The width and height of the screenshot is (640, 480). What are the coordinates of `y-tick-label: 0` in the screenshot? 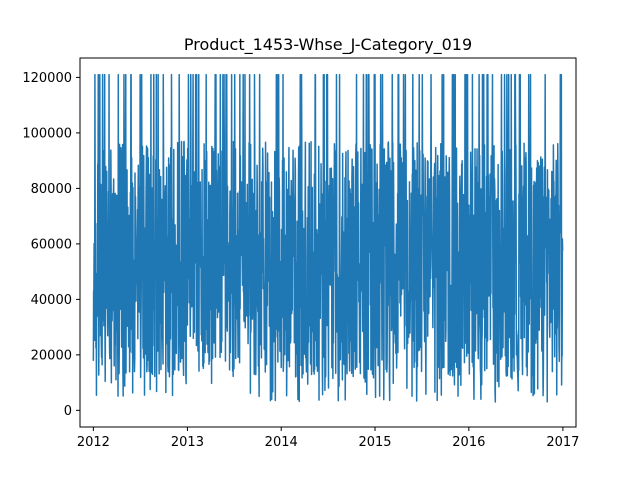 It's located at (68, 411).